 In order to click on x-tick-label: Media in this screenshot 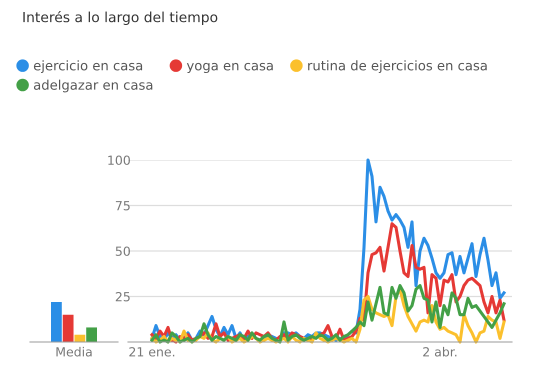, I will do `click(74, 351)`.